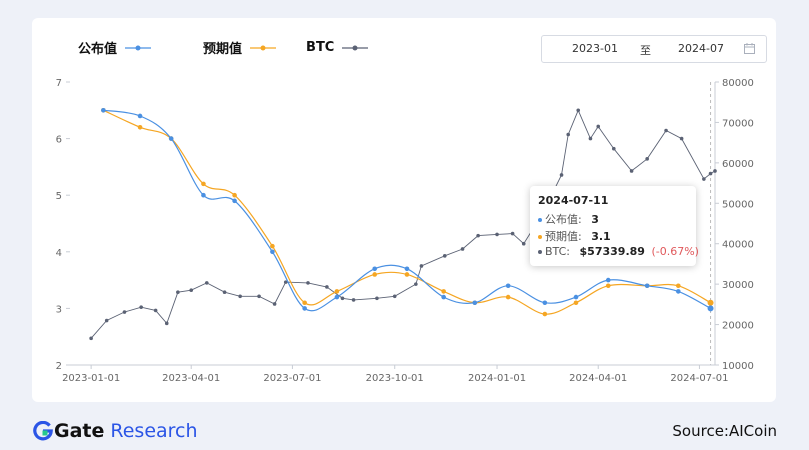 The height and width of the screenshot is (450, 809). I want to click on y-left-tick-label: 2, so click(59, 366).